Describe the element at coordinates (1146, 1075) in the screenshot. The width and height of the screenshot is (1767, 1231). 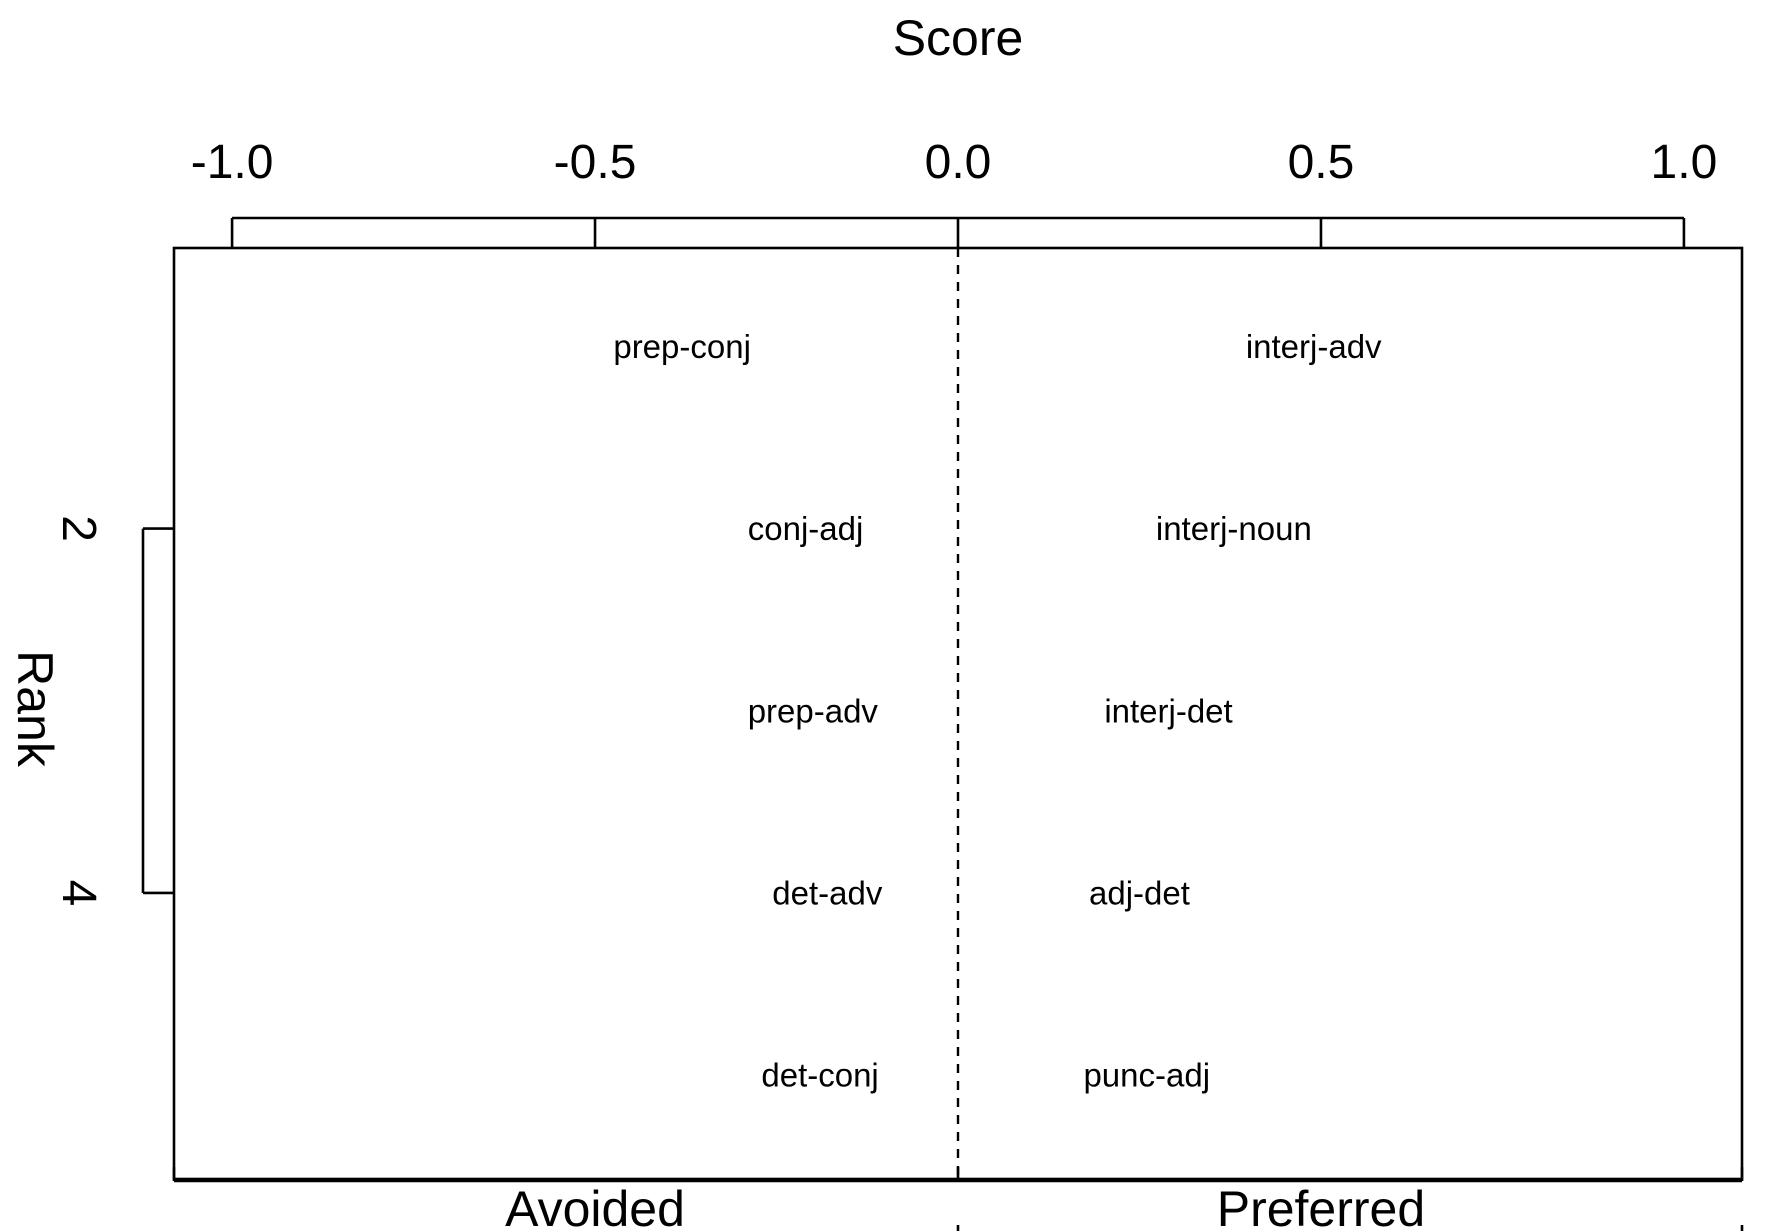
I see `preferred-point-label: punc-adj` at that location.